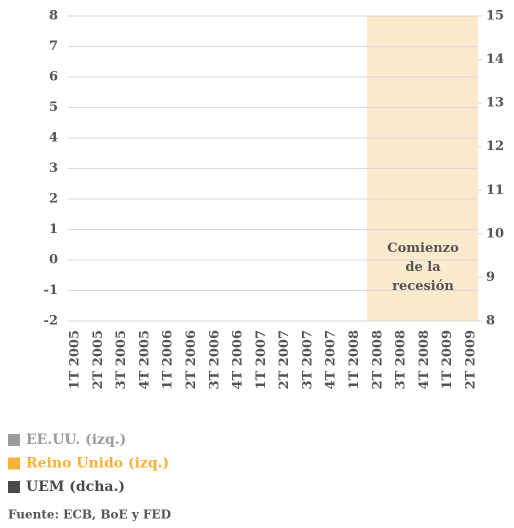 The width and height of the screenshot is (514, 528). Describe the element at coordinates (53, 46) in the screenshot. I see `y-tick-label: 7` at that location.